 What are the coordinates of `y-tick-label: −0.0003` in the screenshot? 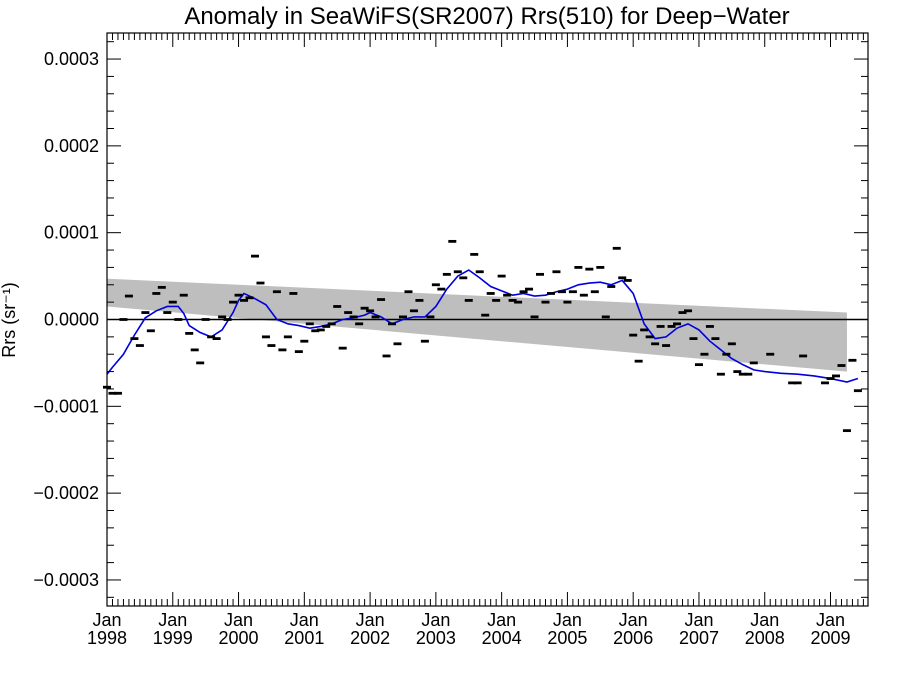 It's located at (66, 580).